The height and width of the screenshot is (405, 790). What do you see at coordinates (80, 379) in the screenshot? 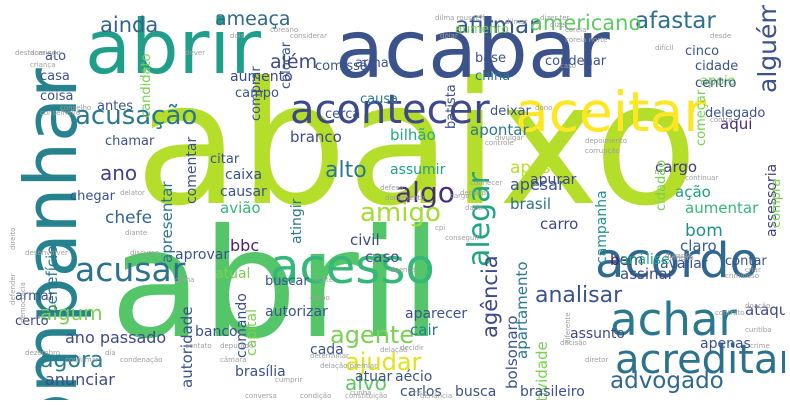
I see `cloud-word: anunciar` at bounding box center [80, 379].